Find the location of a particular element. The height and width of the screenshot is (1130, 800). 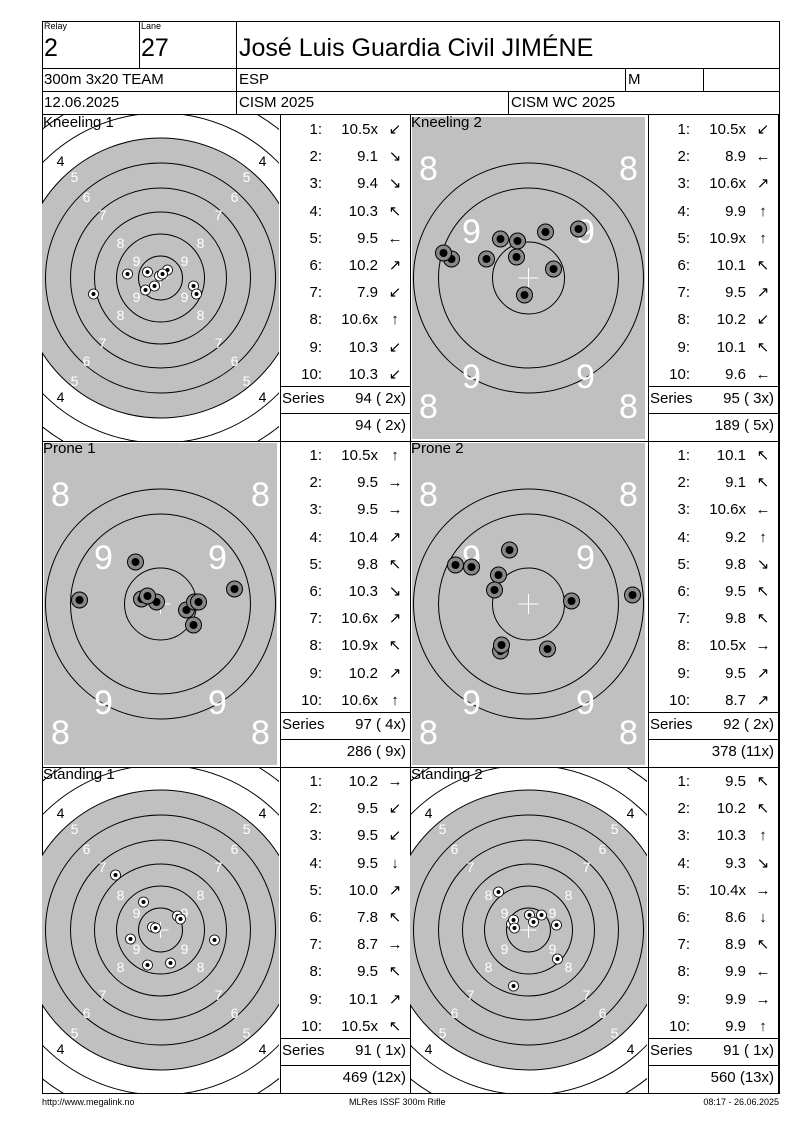

athlete-name: José Luis Guardia Civil JIMÉNE is located at coordinates (416, 48).